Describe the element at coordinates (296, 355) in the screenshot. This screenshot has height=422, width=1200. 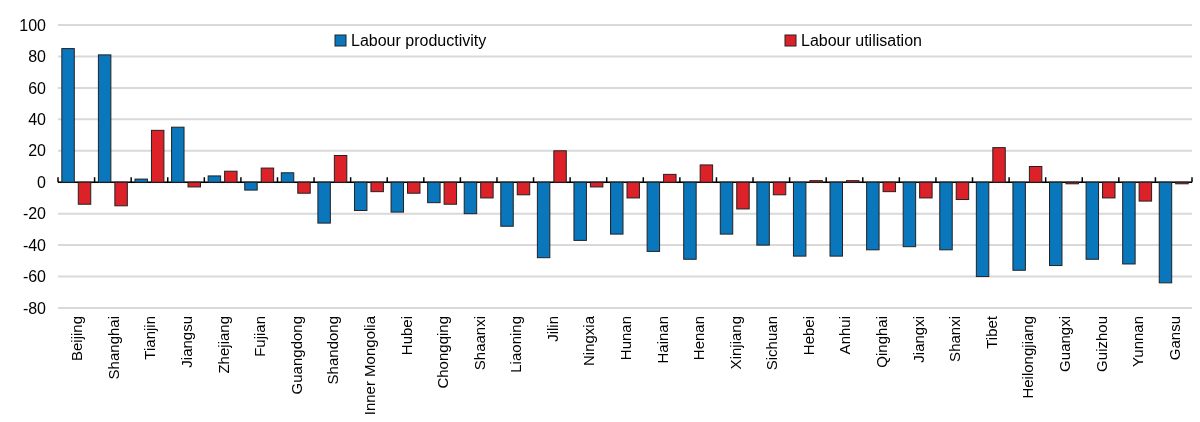
I see `x-tick-label: Guangdong` at that location.